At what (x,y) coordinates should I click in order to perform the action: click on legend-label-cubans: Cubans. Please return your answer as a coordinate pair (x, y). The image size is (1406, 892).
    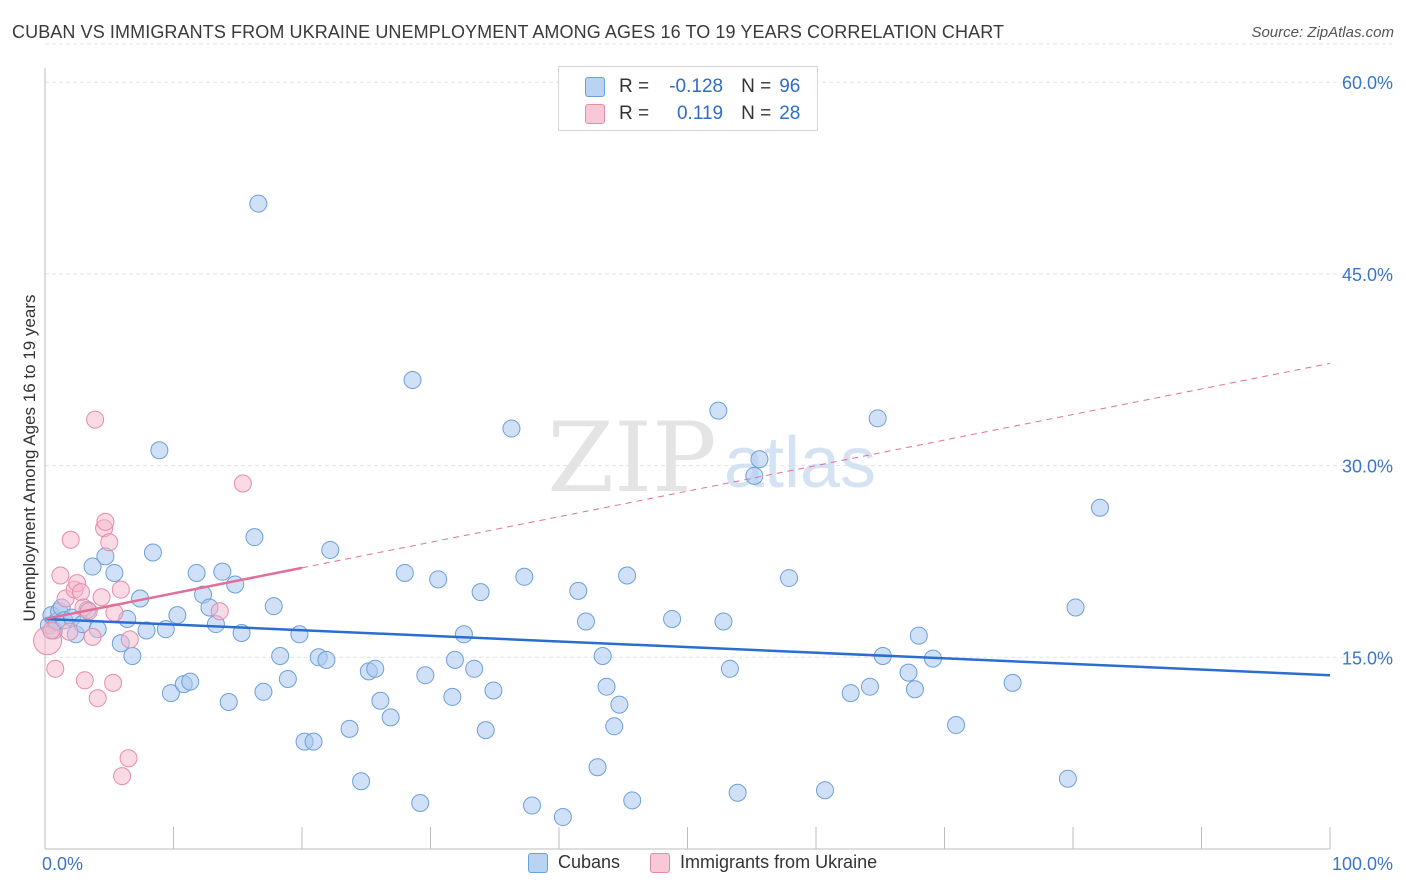
    Looking at the image, I should click on (589, 862).